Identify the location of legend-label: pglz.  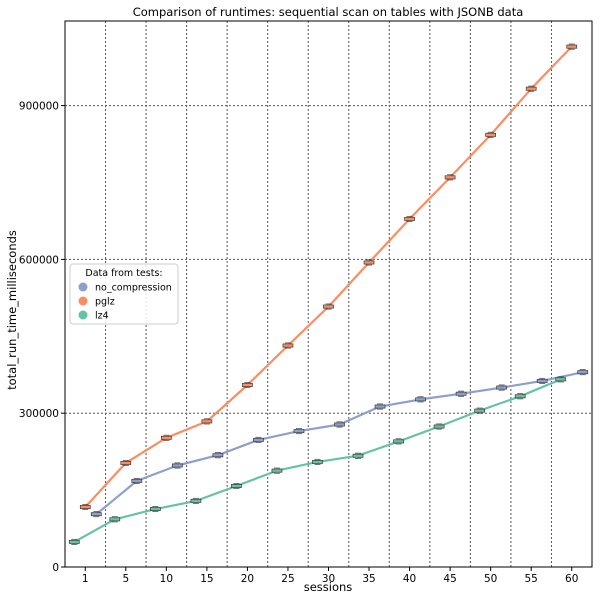
(105, 302).